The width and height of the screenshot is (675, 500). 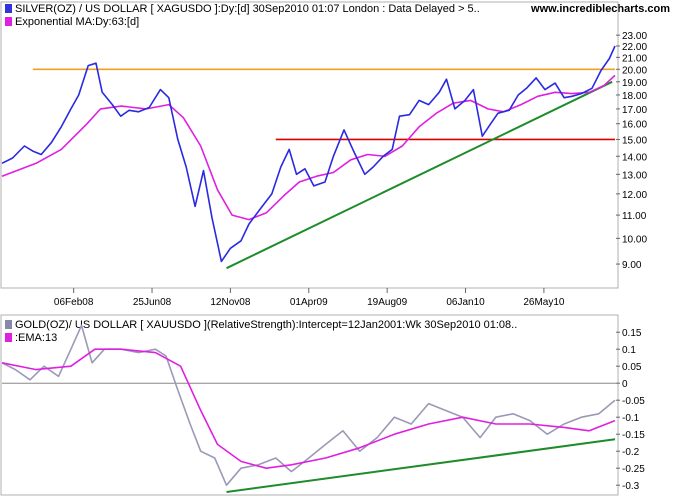 I want to click on x-tick-label: 12Nov08, so click(x=230, y=302).